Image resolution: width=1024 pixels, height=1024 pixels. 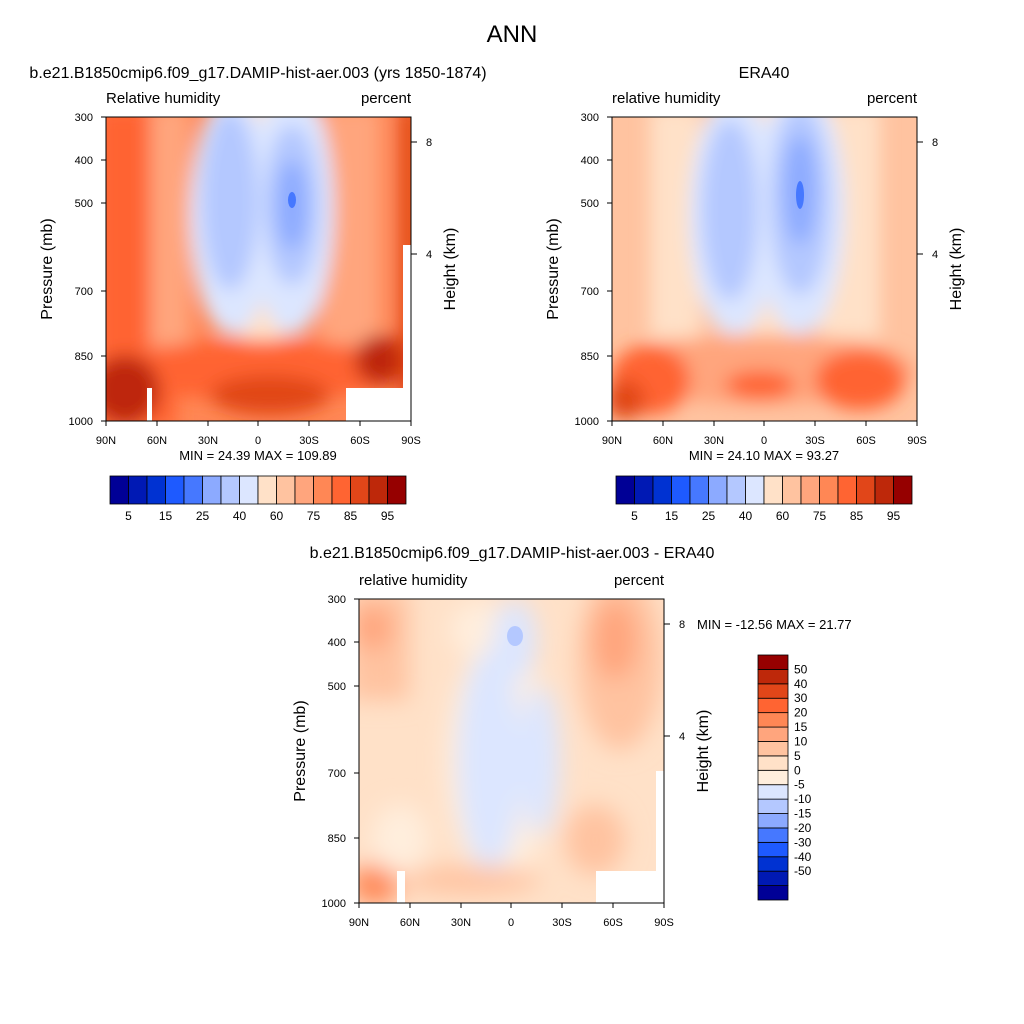 I want to click on p1-ytick-1: 300, so click(x=84, y=118).